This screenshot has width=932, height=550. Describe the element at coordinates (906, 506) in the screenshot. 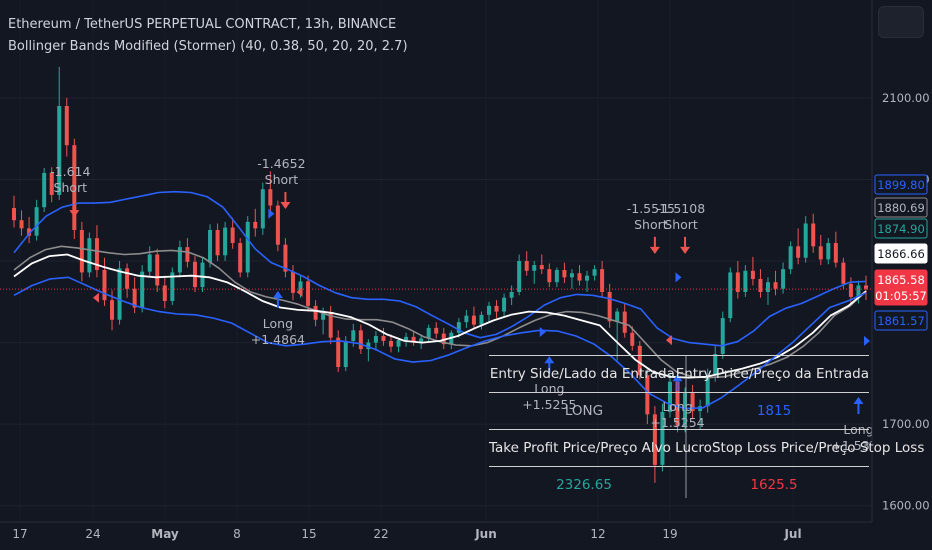

I see `y-tick-label: 1600.00` at that location.